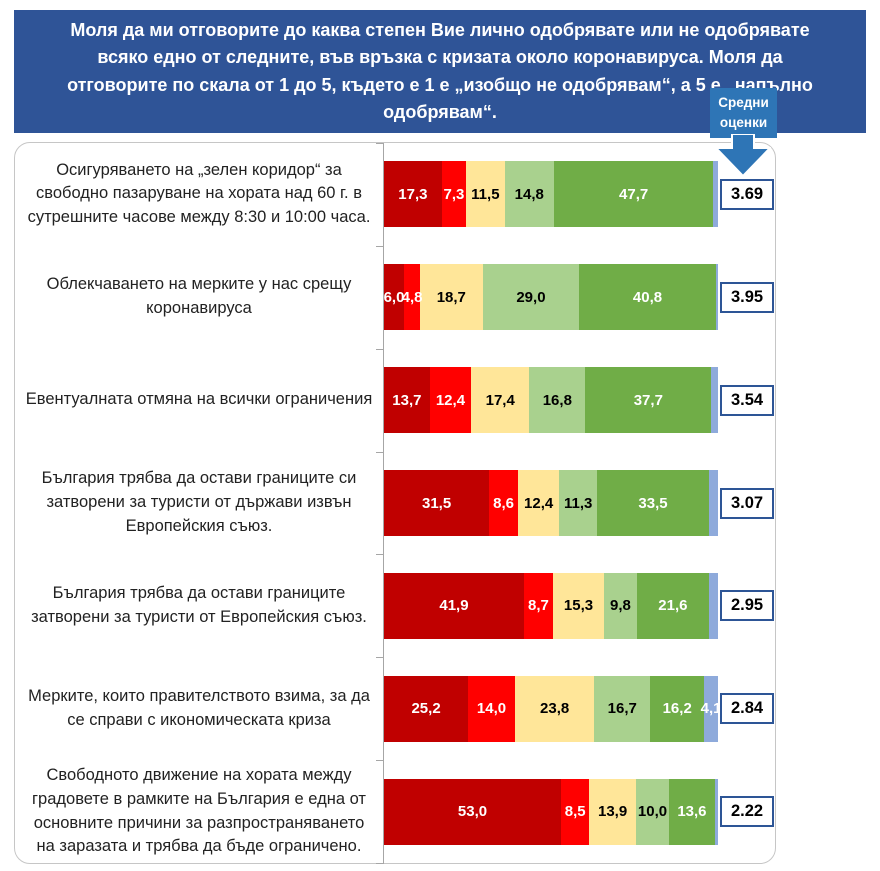 Image resolution: width=880 pixels, height=871 pixels. Describe the element at coordinates (747, 812) in the screenshot. I see `average-score-box: 2.22` at that location.